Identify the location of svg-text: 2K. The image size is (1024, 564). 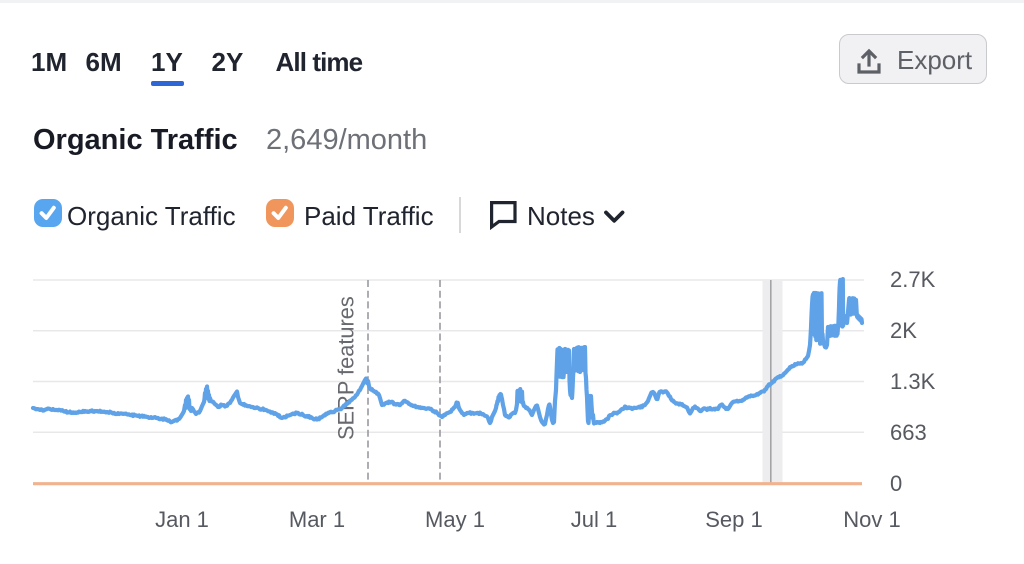
(903, 330).